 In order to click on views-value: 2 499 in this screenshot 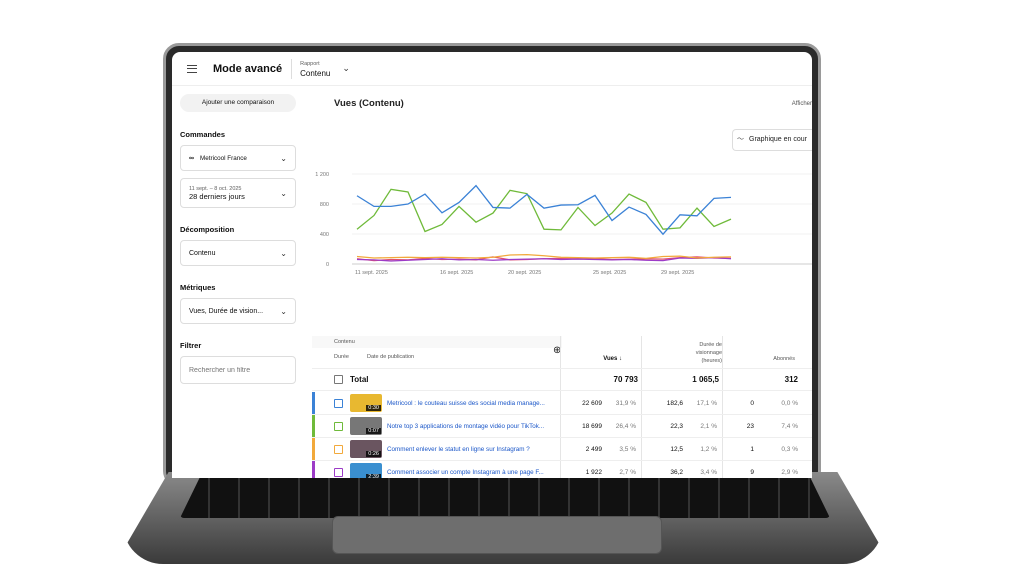, I will do `click(593, 449)`.